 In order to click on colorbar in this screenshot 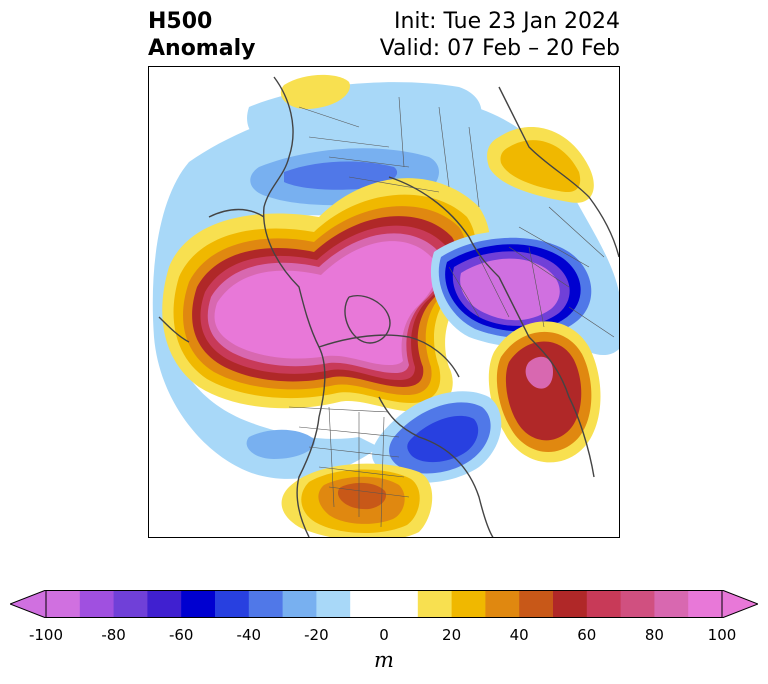, I will do `click(384, 604)`.